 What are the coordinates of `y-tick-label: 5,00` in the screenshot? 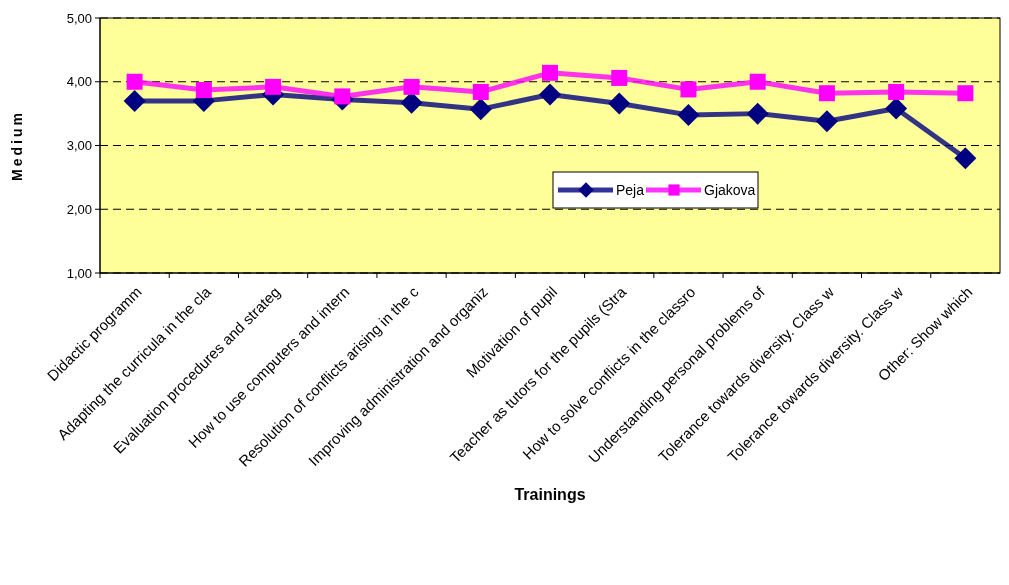 It's located at (79, 18).